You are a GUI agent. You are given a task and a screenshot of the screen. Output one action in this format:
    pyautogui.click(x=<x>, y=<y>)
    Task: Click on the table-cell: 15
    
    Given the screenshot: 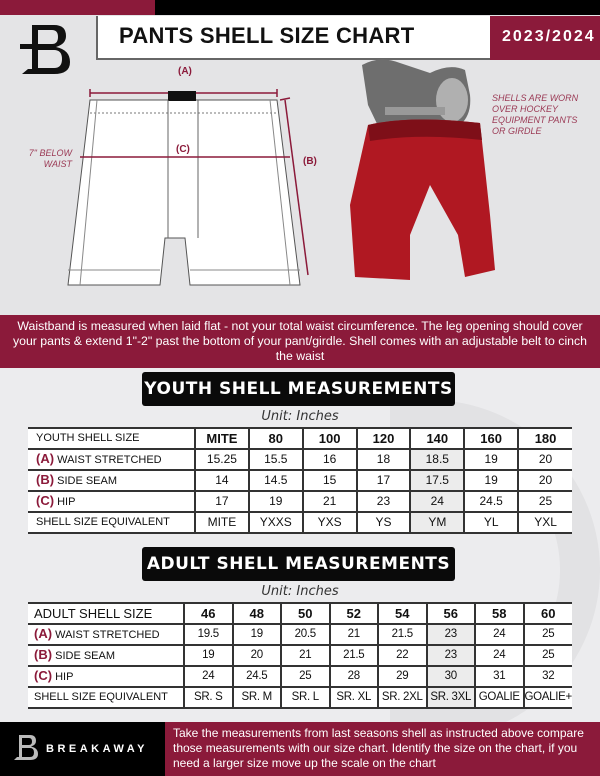 What is the action you would take?
    pyautogui.click(x=329, y=480)
    